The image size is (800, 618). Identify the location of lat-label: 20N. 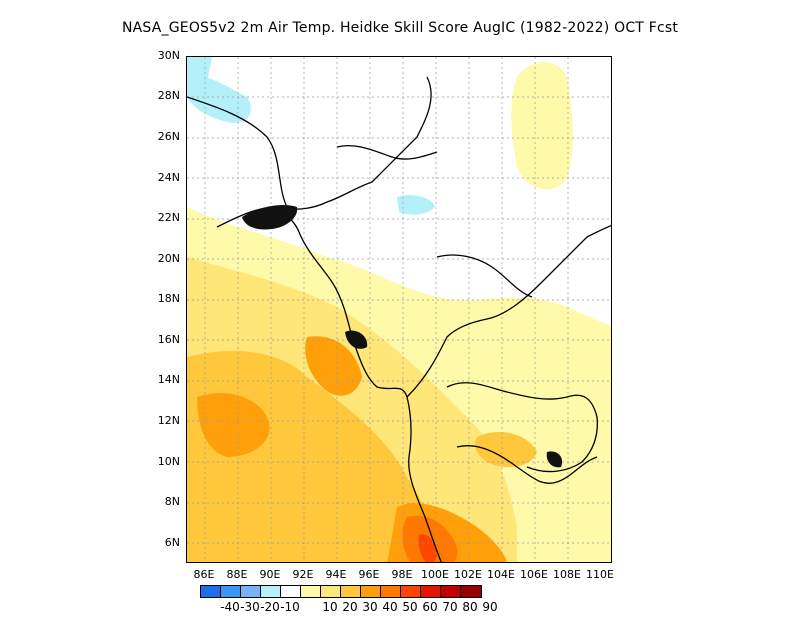
(168, 258).